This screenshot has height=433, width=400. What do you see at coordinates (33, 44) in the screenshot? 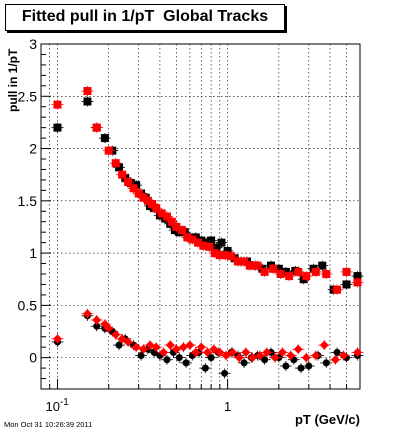
I see `y-tick-label: 3` at bounding box center [33, 44].